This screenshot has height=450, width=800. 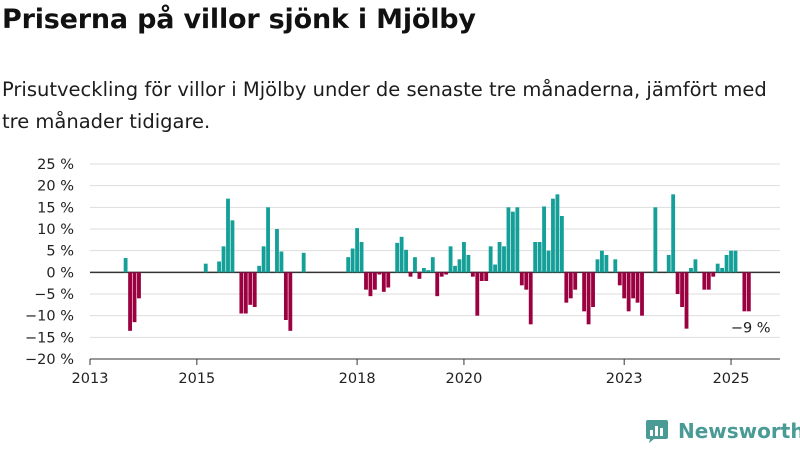 I want to click on y-tick-label: −5 %, so click(x=54, y=295).